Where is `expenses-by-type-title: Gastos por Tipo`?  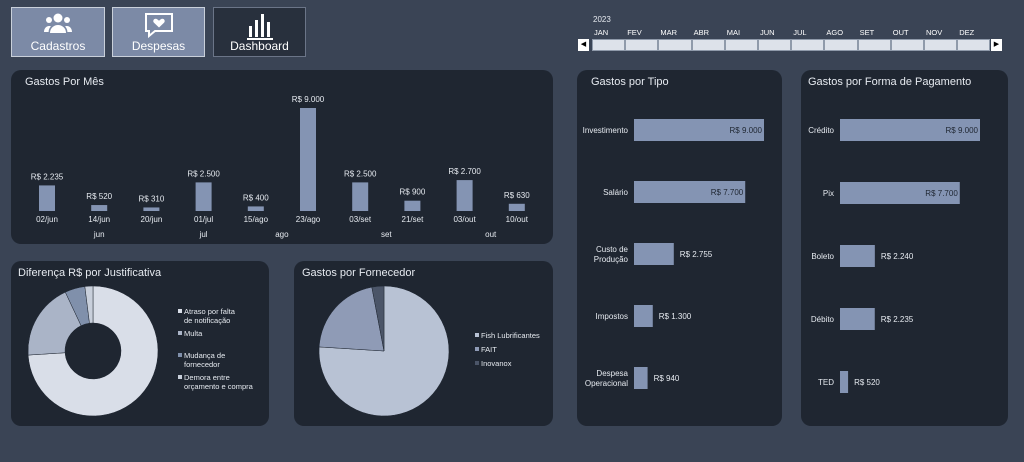 expenses-by-type-title: Gastos por Tipo is located at coordinates (630, 82).